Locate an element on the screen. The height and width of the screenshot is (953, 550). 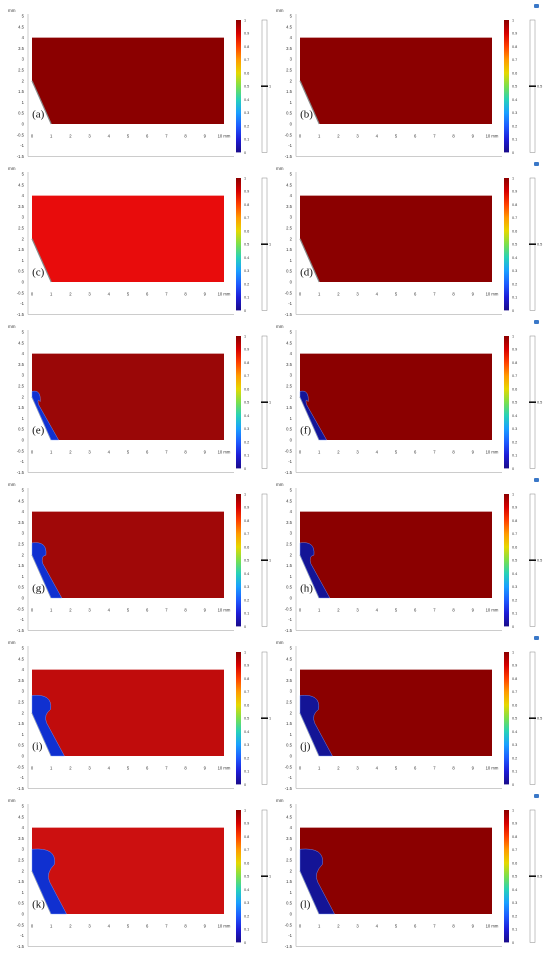
liquid-phase is located at coordinates (316, 726).